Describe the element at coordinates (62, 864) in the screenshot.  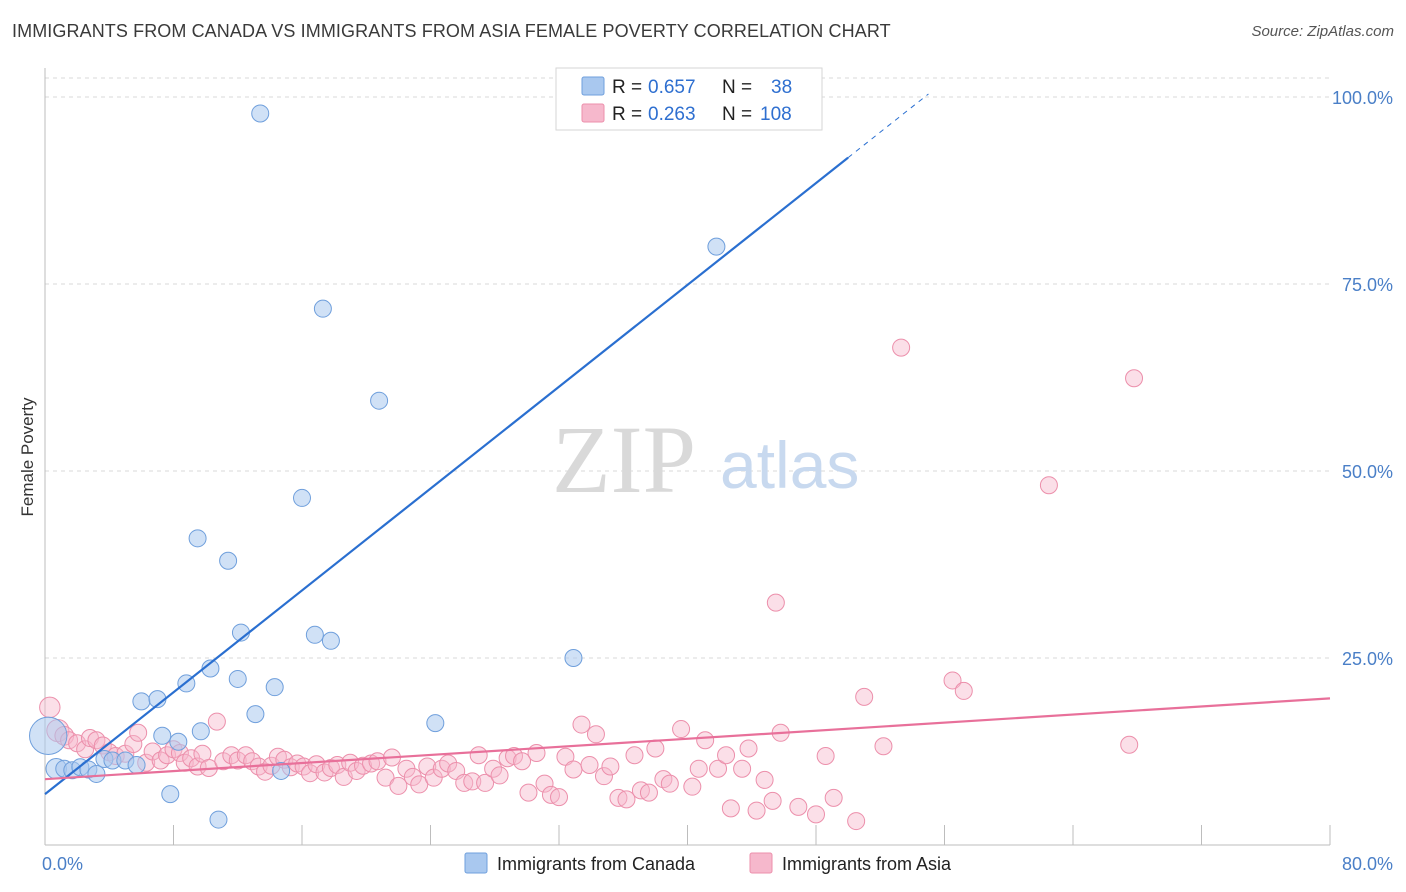
I see `x-tick-label: 0.0%` at that location.